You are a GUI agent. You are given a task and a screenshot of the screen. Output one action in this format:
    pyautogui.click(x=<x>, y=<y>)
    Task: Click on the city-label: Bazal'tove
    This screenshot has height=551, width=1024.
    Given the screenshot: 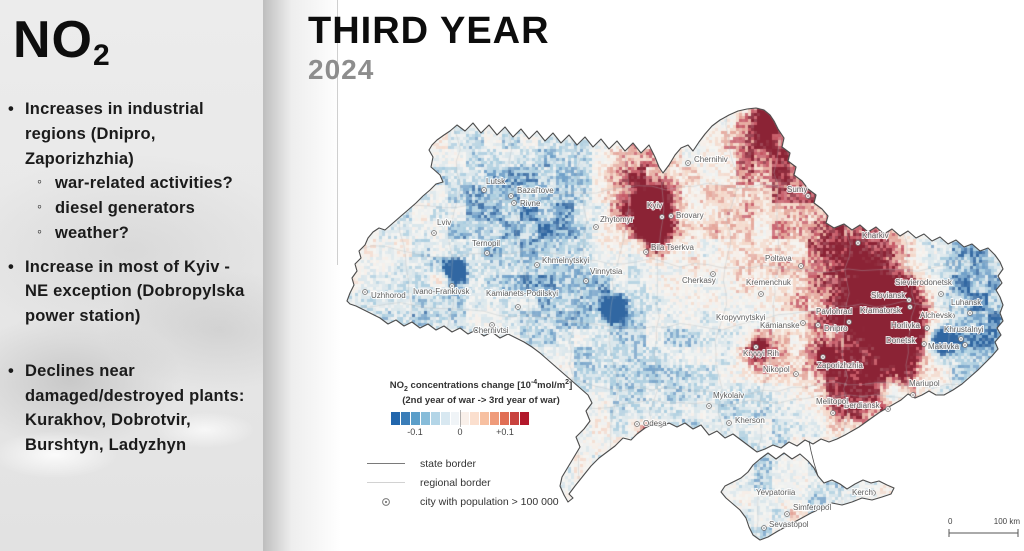 What is the action you would take?
    pyautogui.click(x=535, y=190)
    